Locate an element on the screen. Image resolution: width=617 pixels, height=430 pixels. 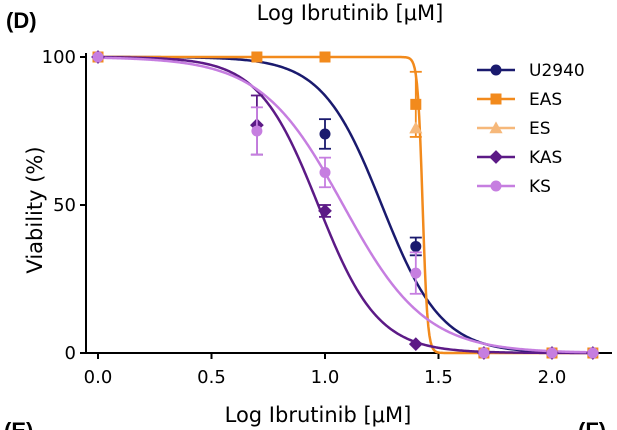
legend-label-eas: EAS is located at coordinates (545, 100).